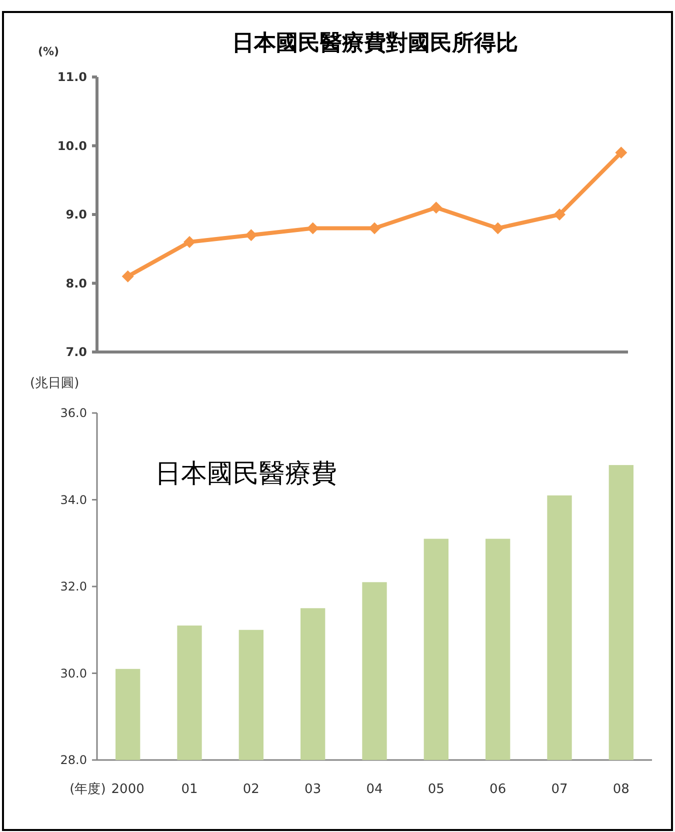  I want to click on x-tick-label: 06, so click(498, 789).